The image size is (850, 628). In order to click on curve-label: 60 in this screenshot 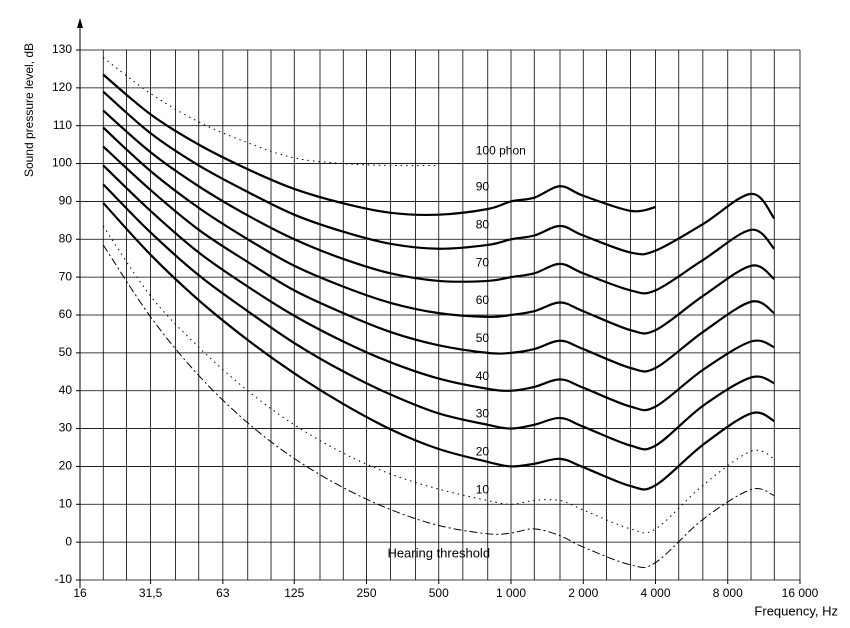, I will do `click(483, 300)`.